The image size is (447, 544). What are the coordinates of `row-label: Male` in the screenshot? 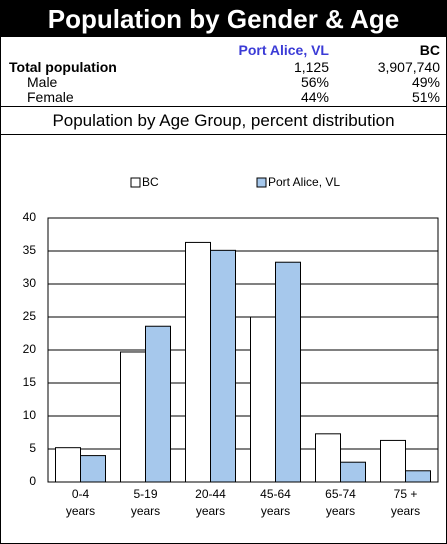 It's located at (42, 82).